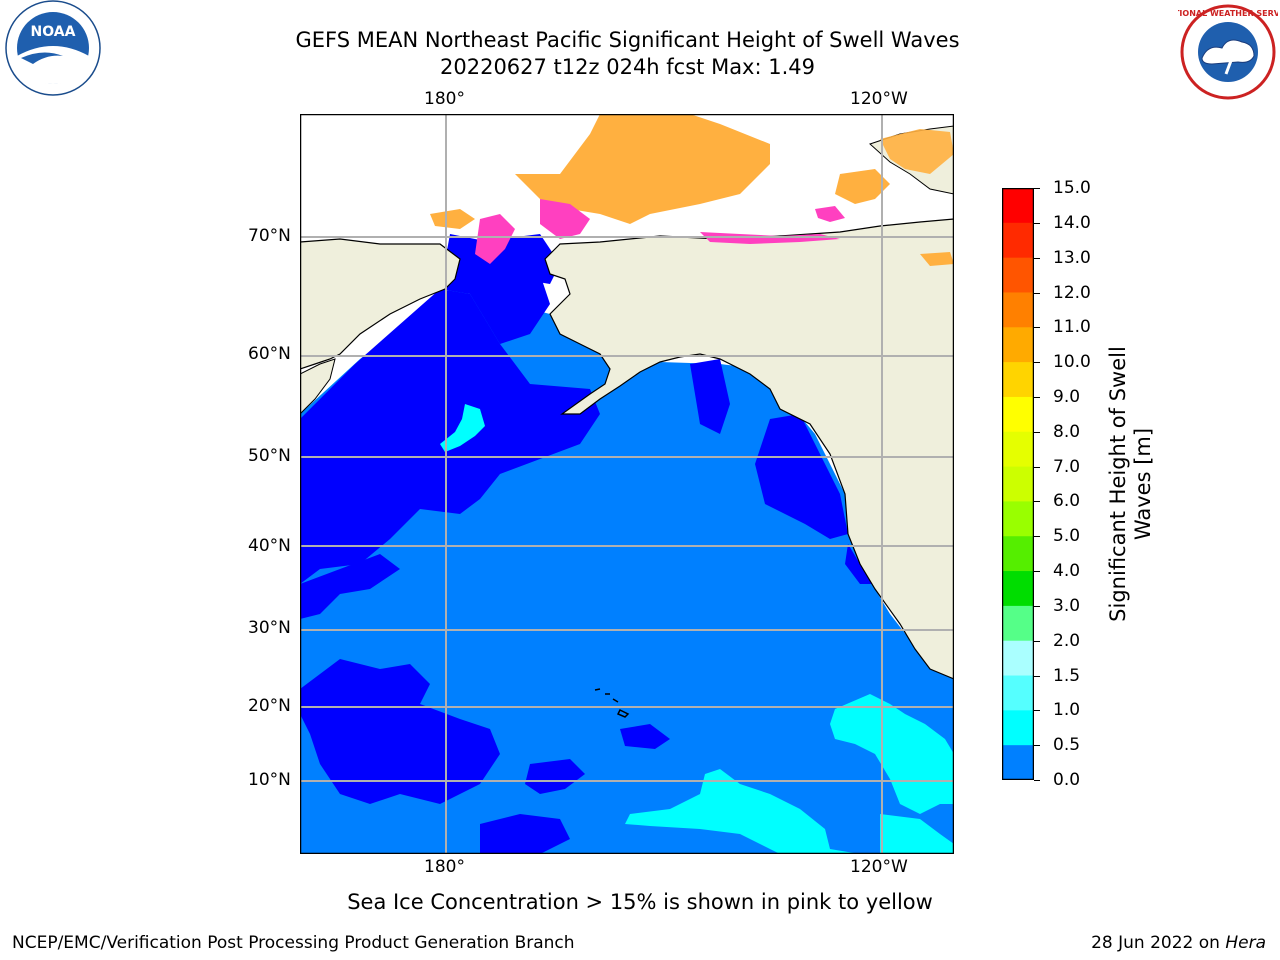  I want to click on chukchi-dark-swell, so click(530, 259).